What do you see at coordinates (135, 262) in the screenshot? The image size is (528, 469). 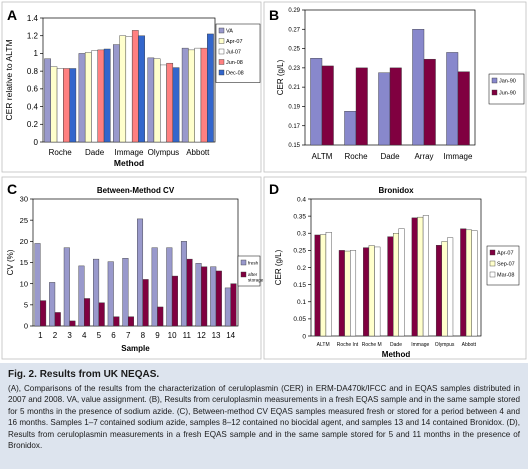 I see `plot-area` at bounding box center [135, 262].